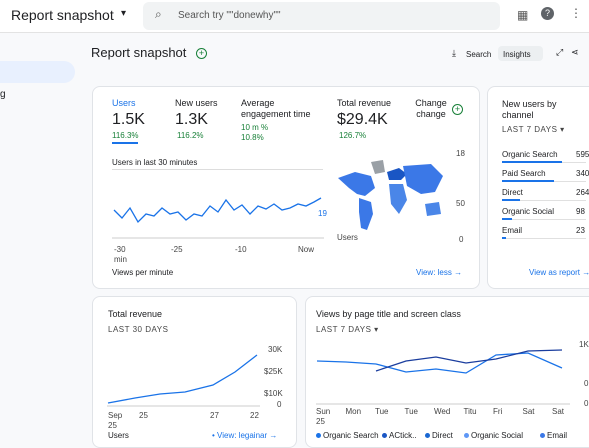 Image resolution: width=589 pixels, height=448 pixels. I want to click on channel-name: Organic Social, so click(528, 211).